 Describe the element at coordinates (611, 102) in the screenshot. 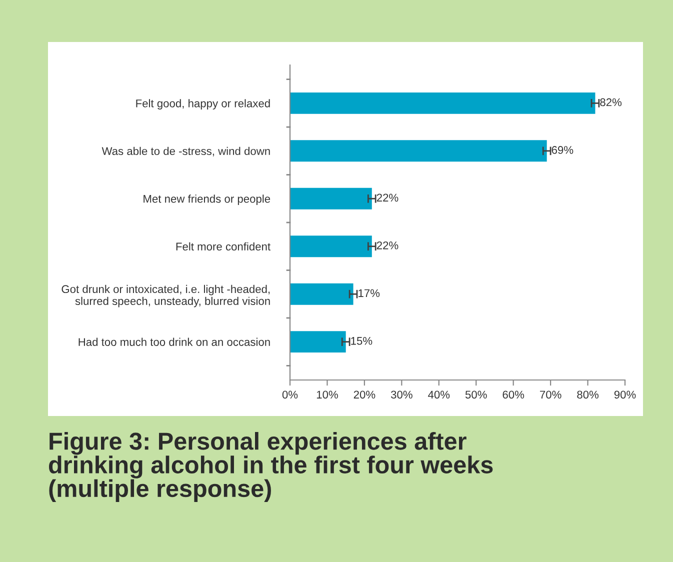

I see `data-label: 82%` at that location.